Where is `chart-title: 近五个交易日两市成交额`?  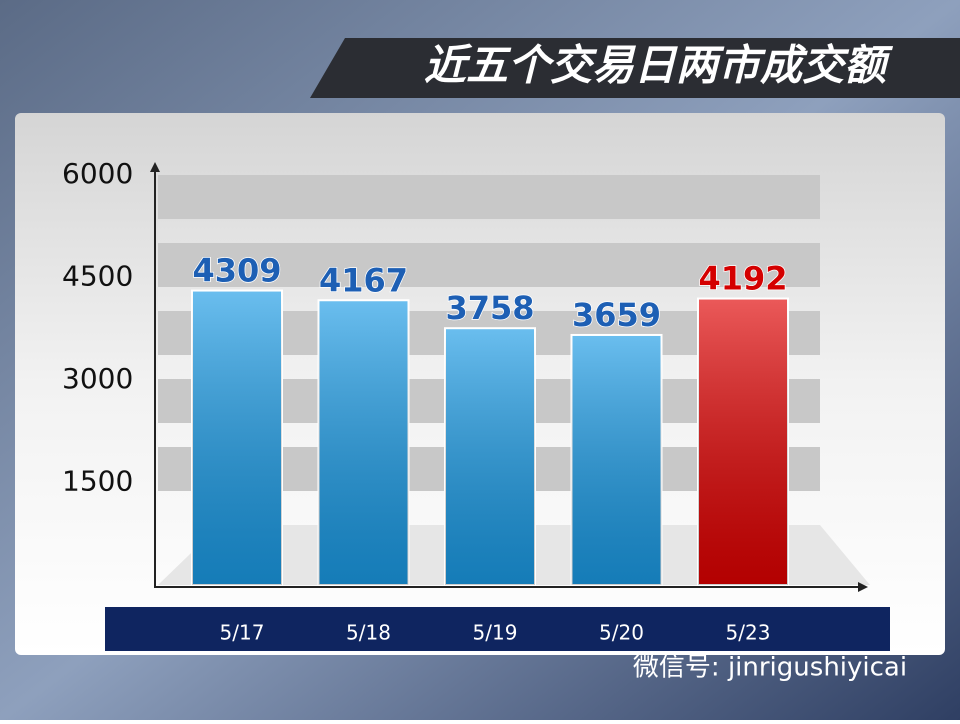
chart-title: 近五个交易日两市成交额 is located at coordinates (659, 65).